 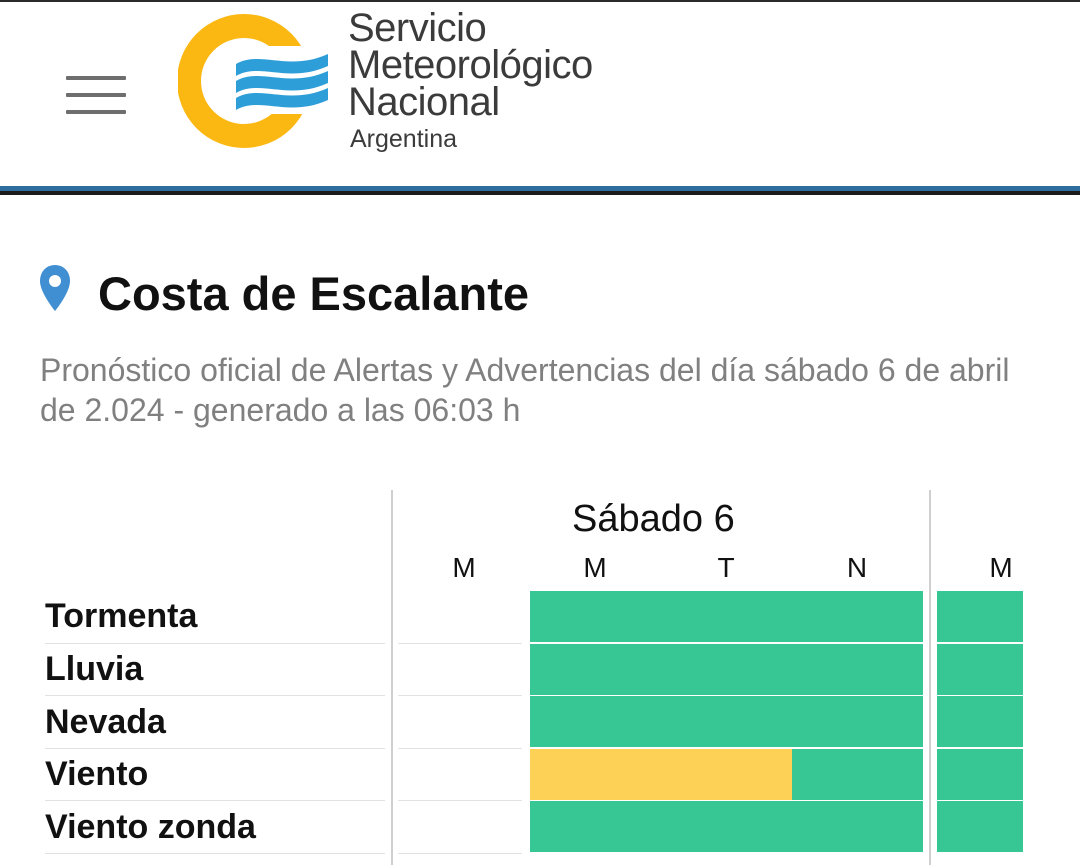 I want to click on logo-line-1: Servicio, so click(x=417, y=28).